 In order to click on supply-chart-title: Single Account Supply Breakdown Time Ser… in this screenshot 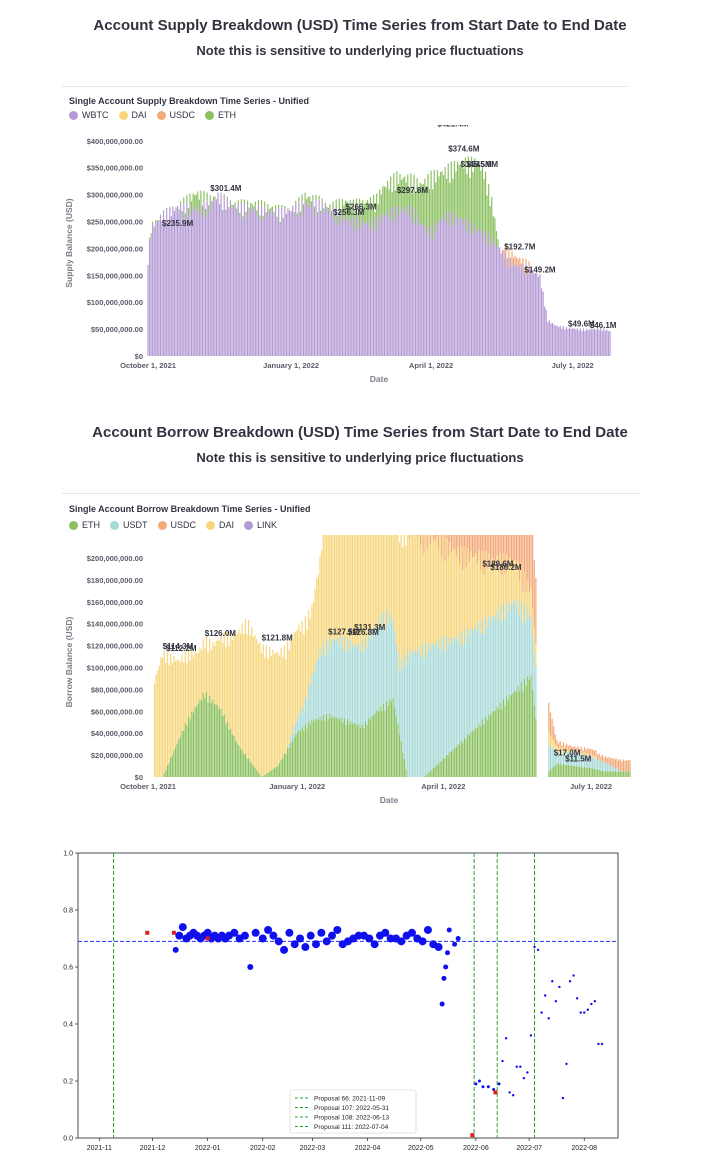, I will do `click(189, 101)`.